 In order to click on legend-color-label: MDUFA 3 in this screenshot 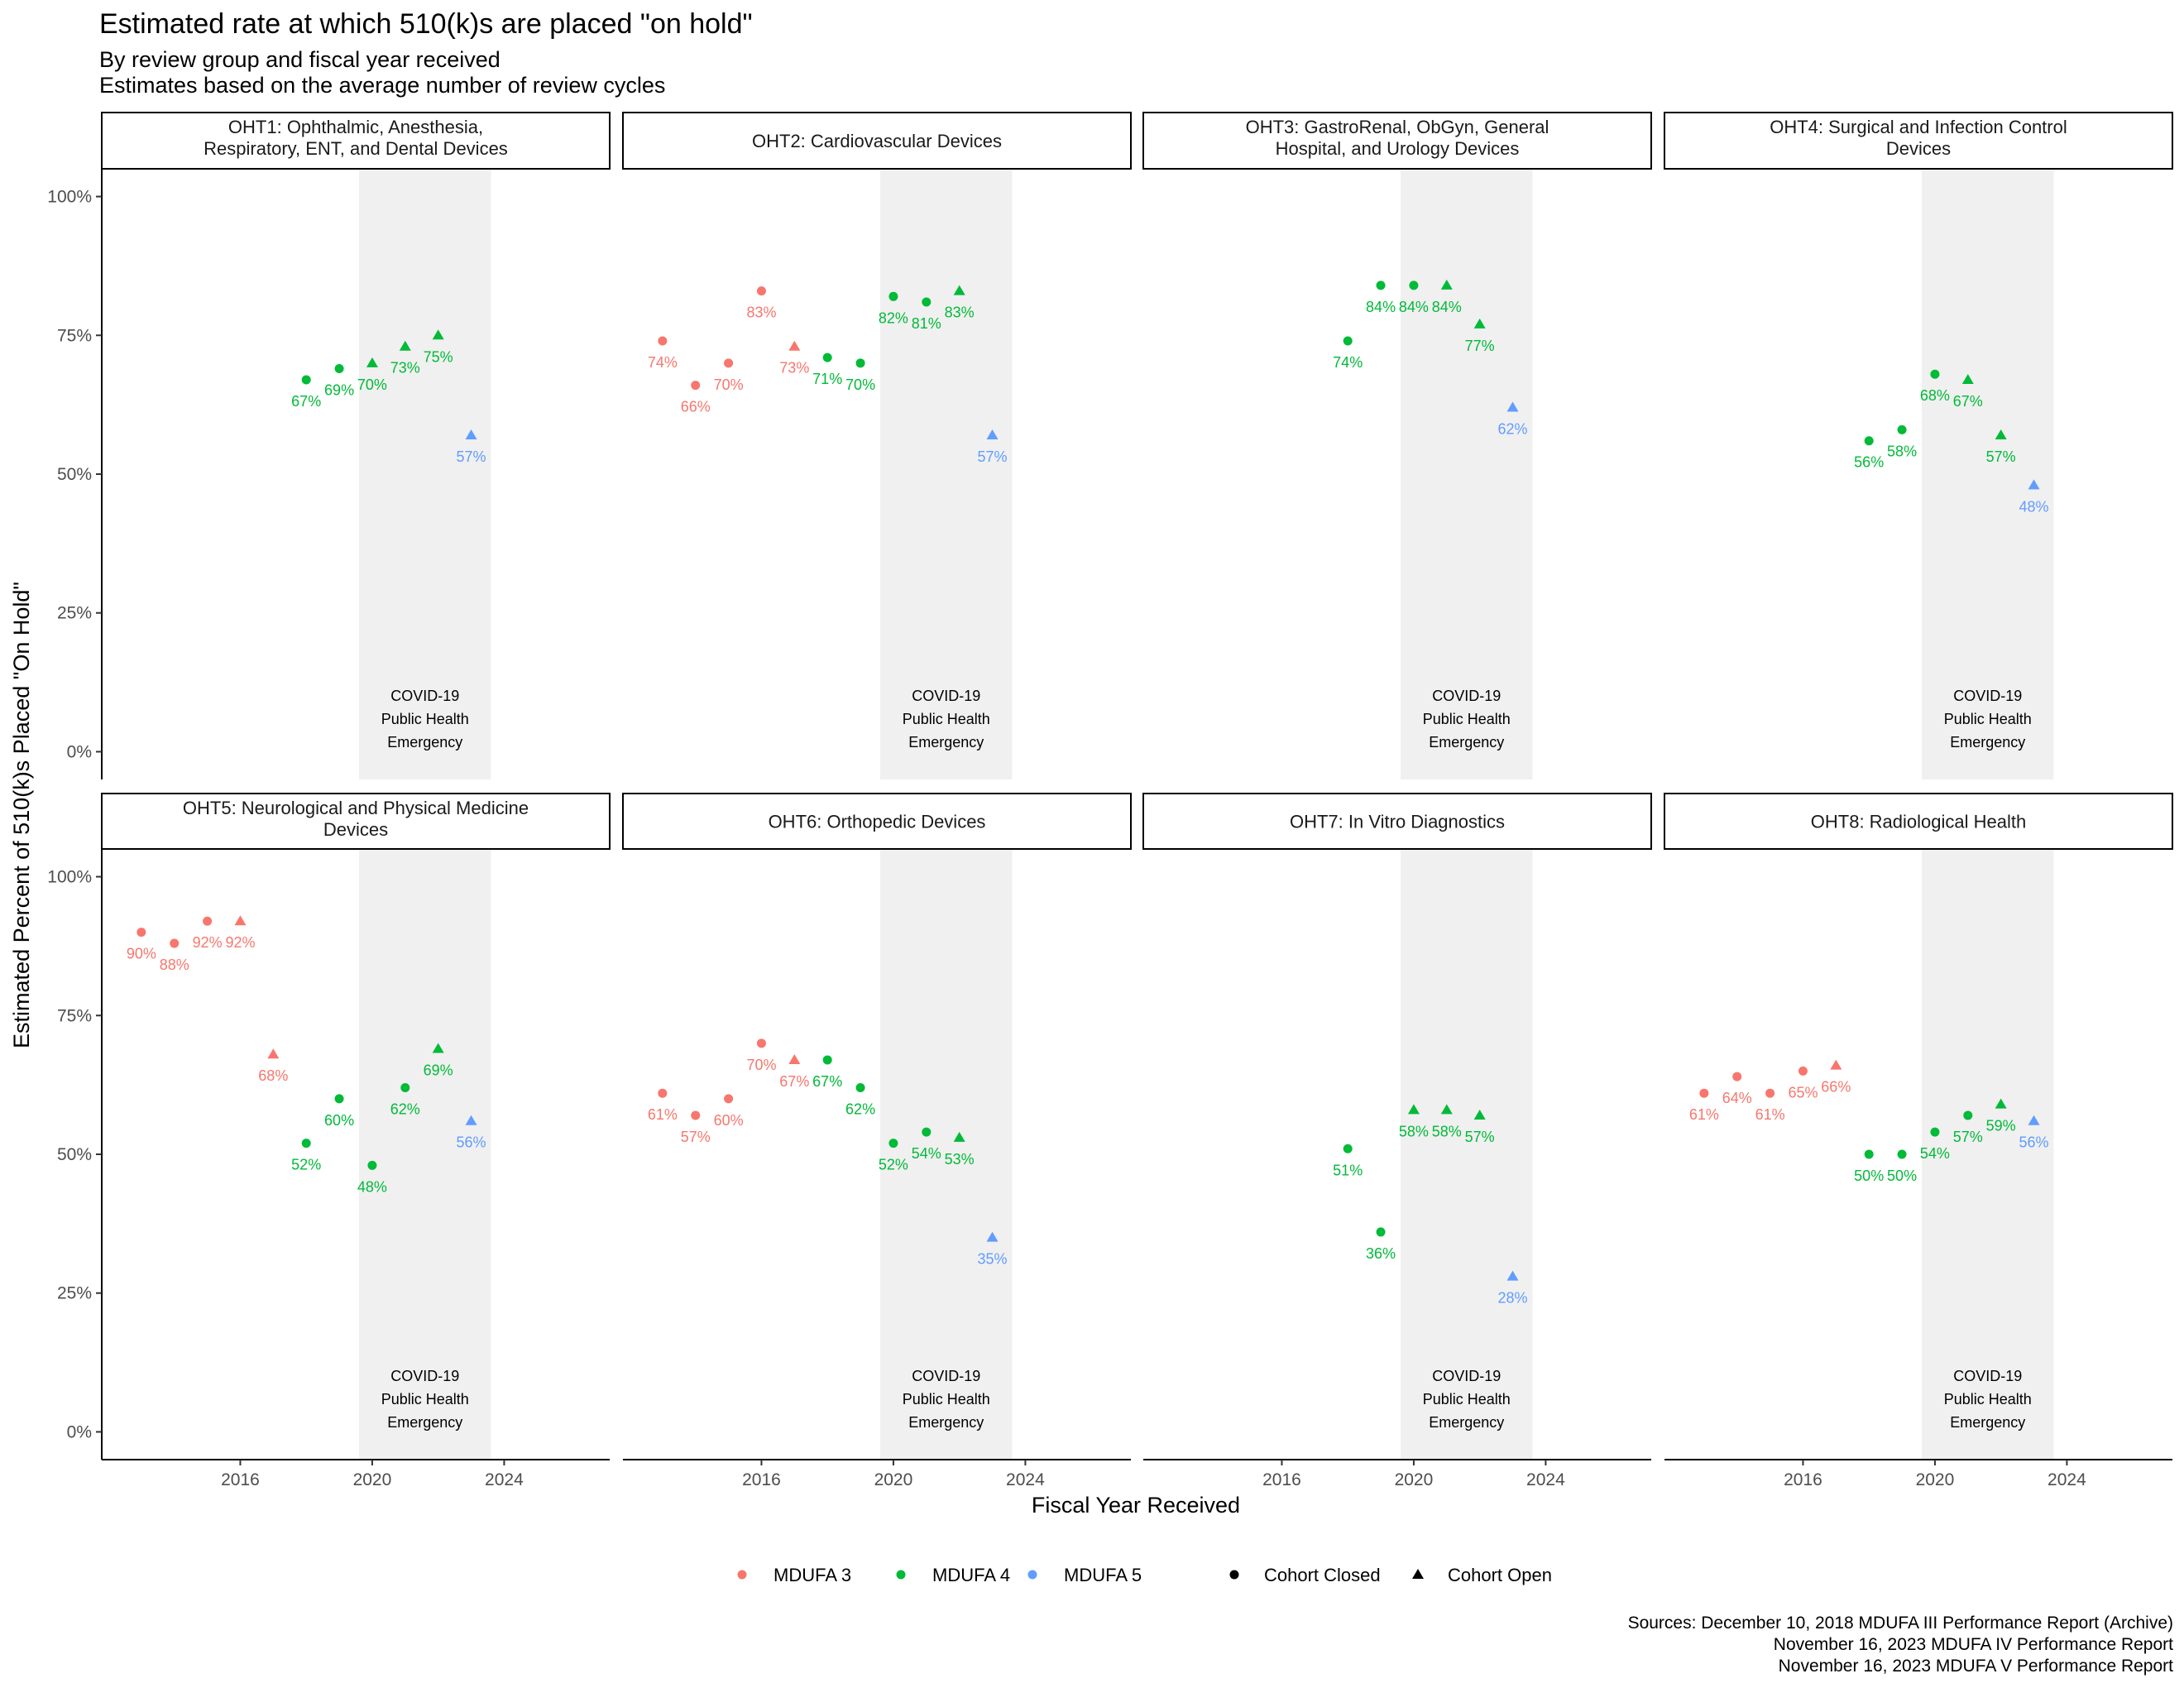, I will do `click(812, 1575)`.